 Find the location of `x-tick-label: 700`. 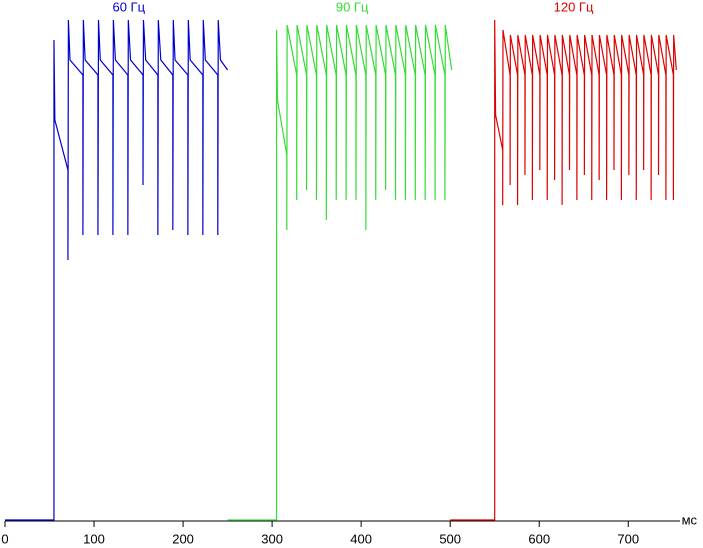

x-tick-label: 700 is located at coordinates (628, 538).